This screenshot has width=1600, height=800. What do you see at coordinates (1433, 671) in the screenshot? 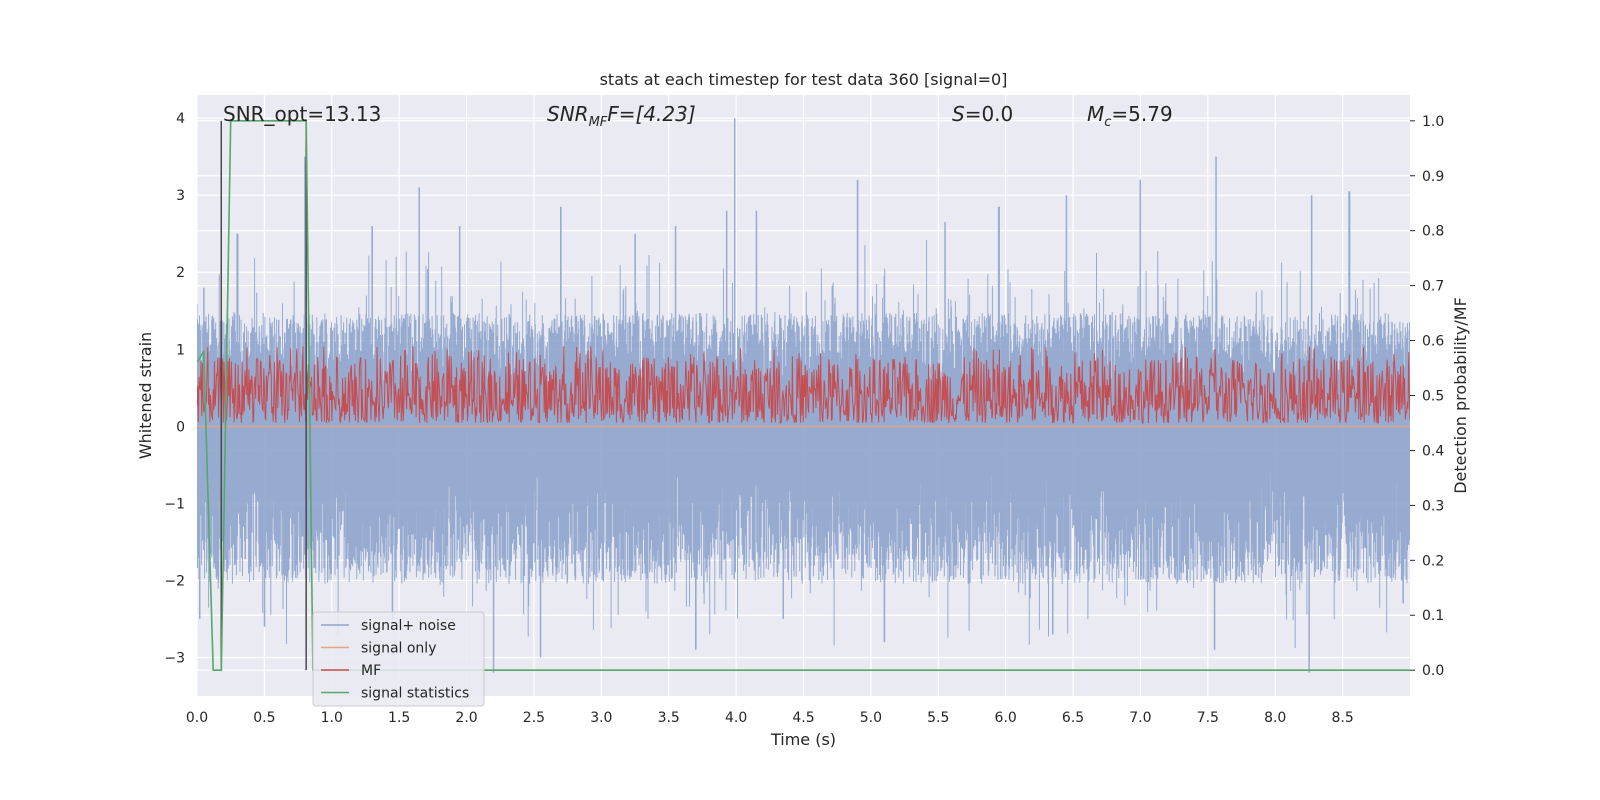
I see `y-right-tick-label: 0.0` at bounding box center [1433, 671].